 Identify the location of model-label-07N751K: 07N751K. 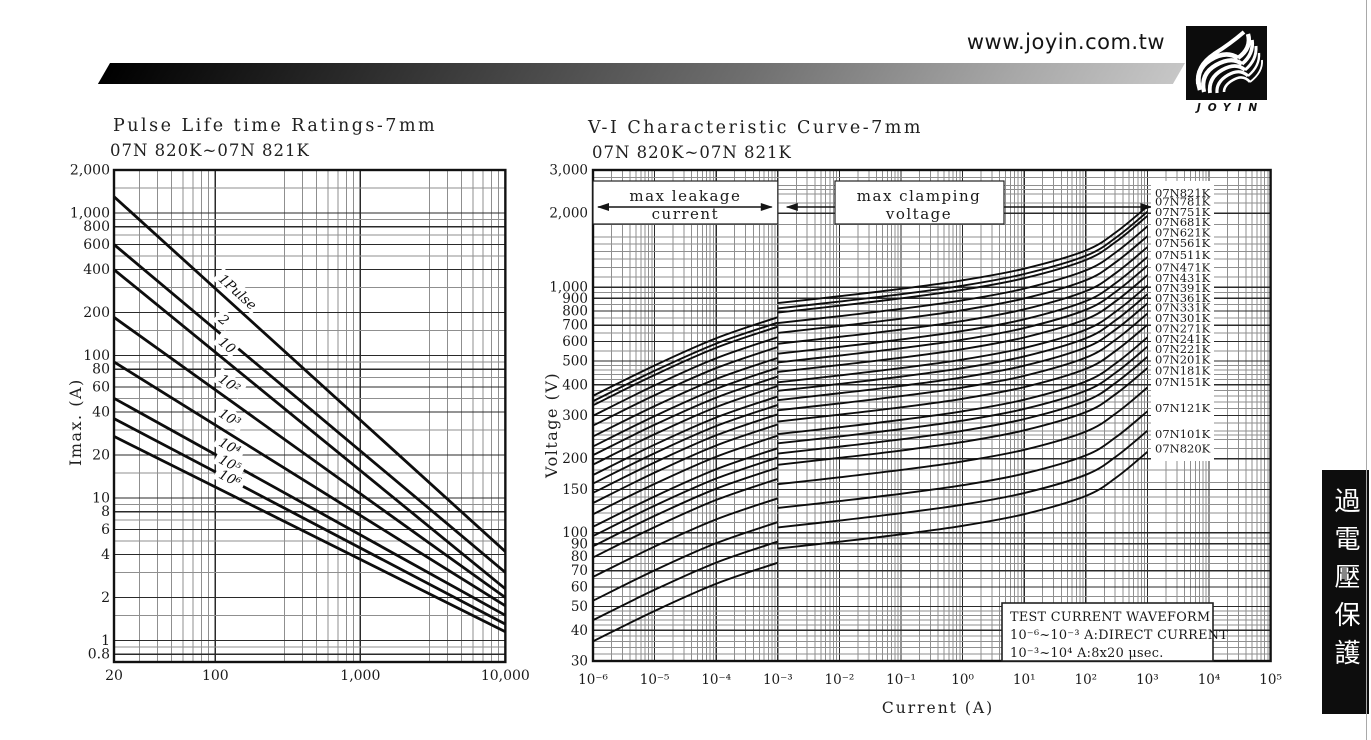
(1183, 212).